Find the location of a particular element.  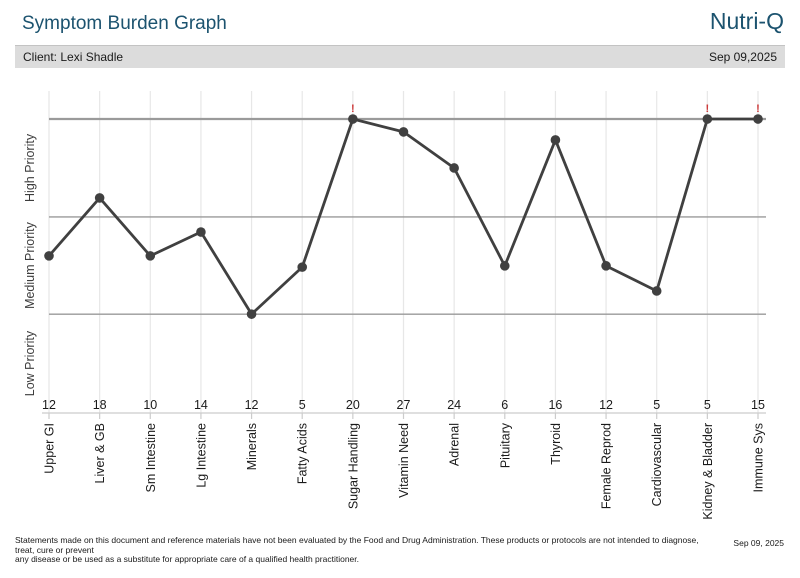

category-label: Sugar Handling is located at coordinates (353, 466).